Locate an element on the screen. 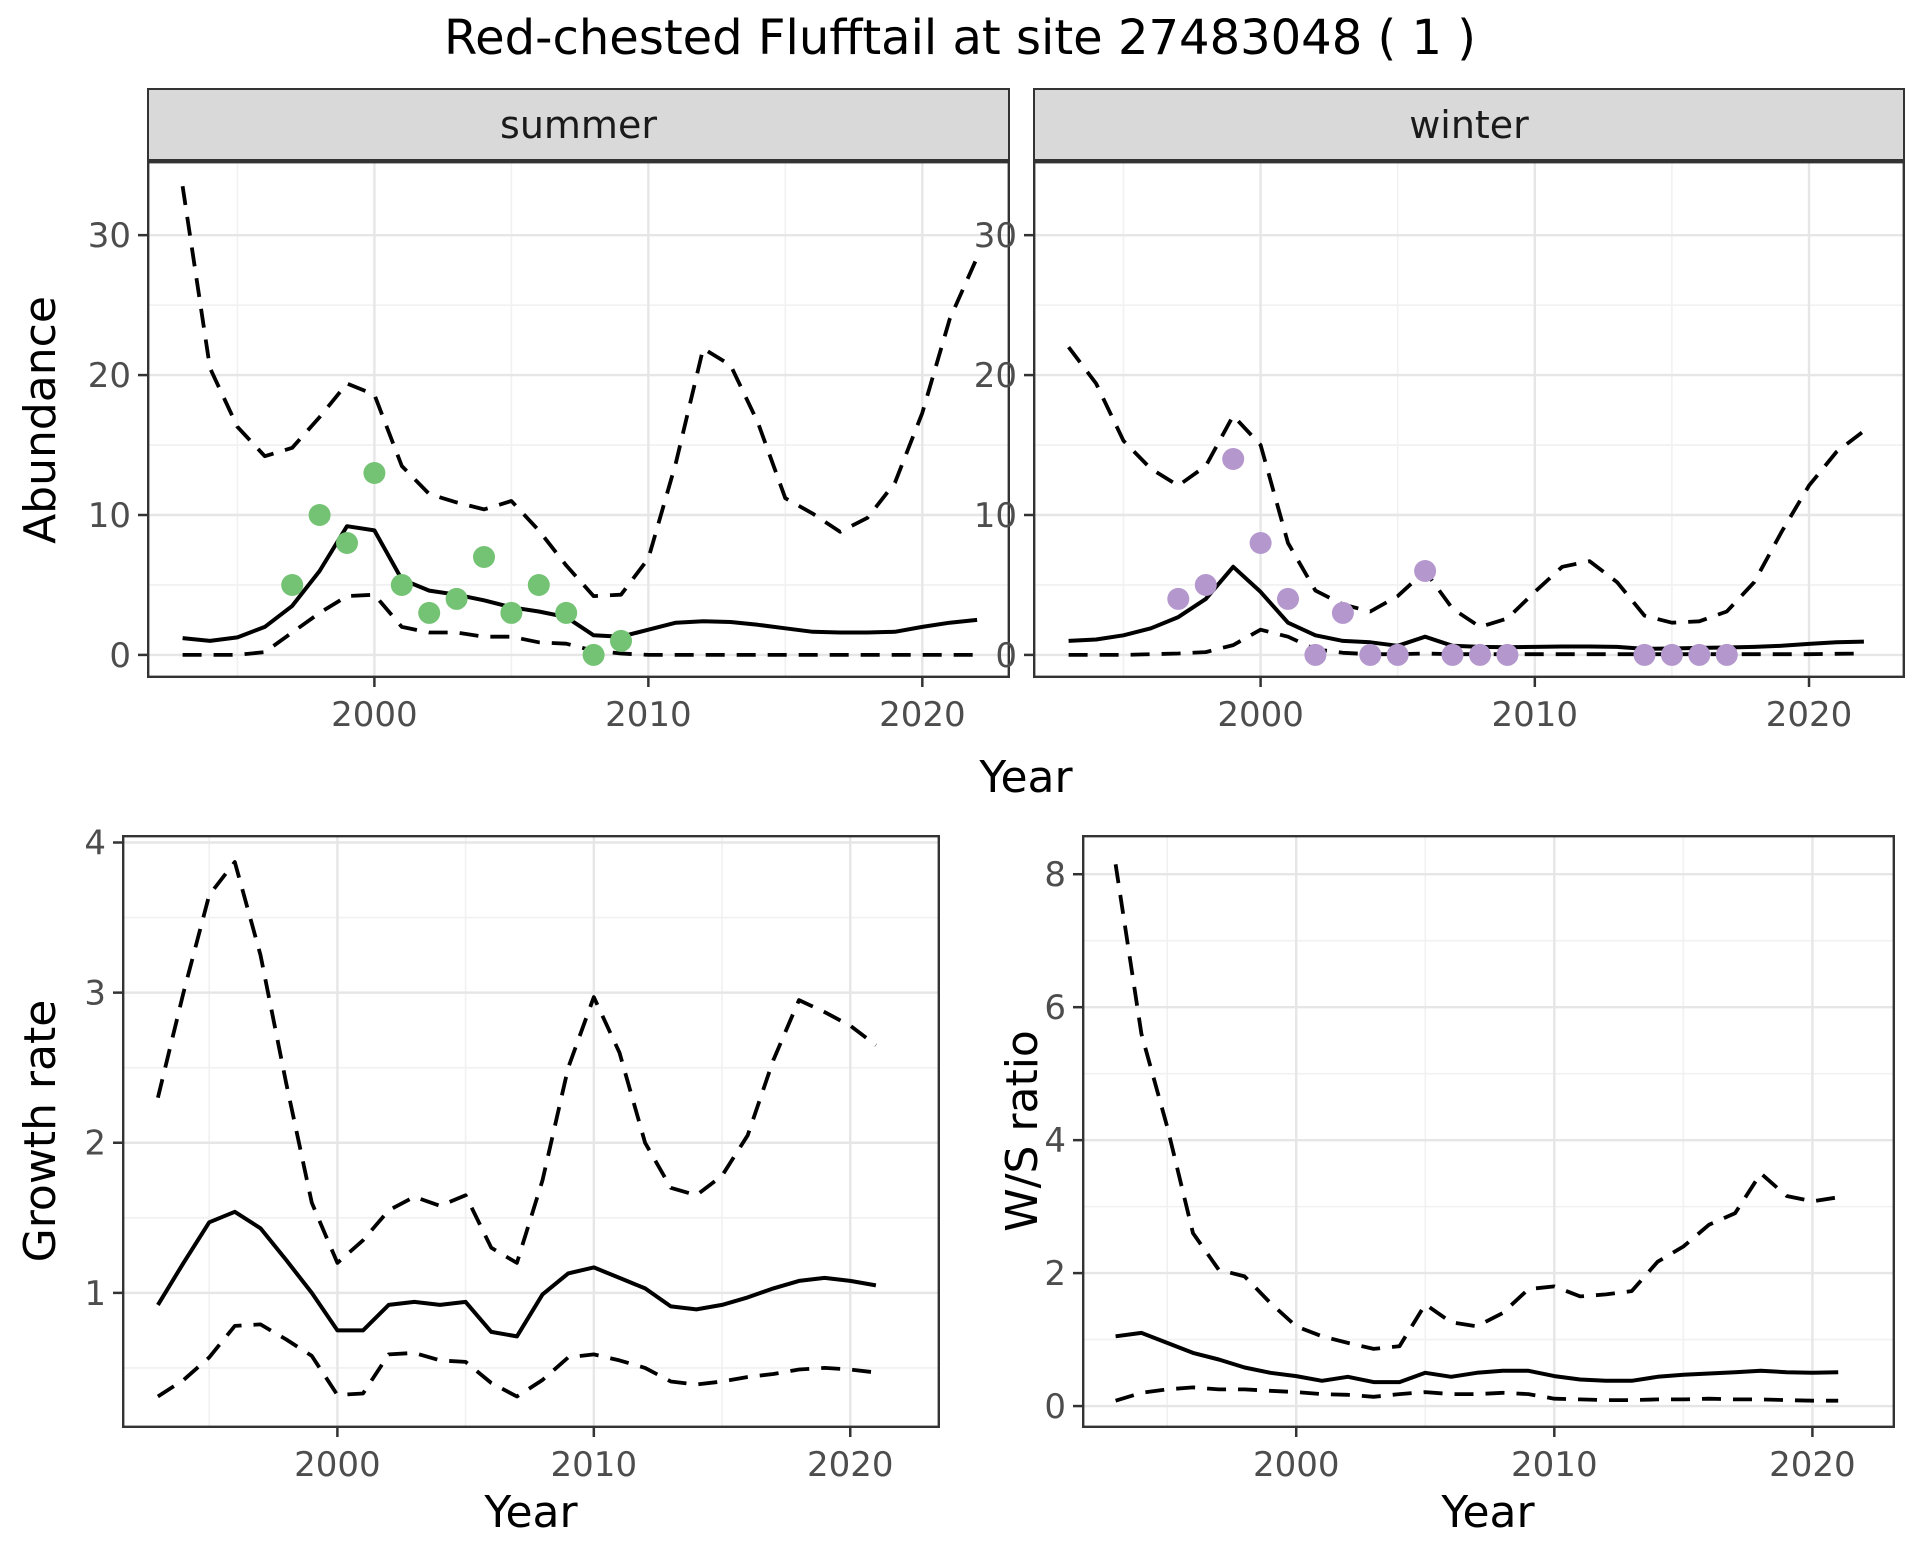  y-axis-title-growth-rate: Growth rate is located at coordinates (40, 1131).